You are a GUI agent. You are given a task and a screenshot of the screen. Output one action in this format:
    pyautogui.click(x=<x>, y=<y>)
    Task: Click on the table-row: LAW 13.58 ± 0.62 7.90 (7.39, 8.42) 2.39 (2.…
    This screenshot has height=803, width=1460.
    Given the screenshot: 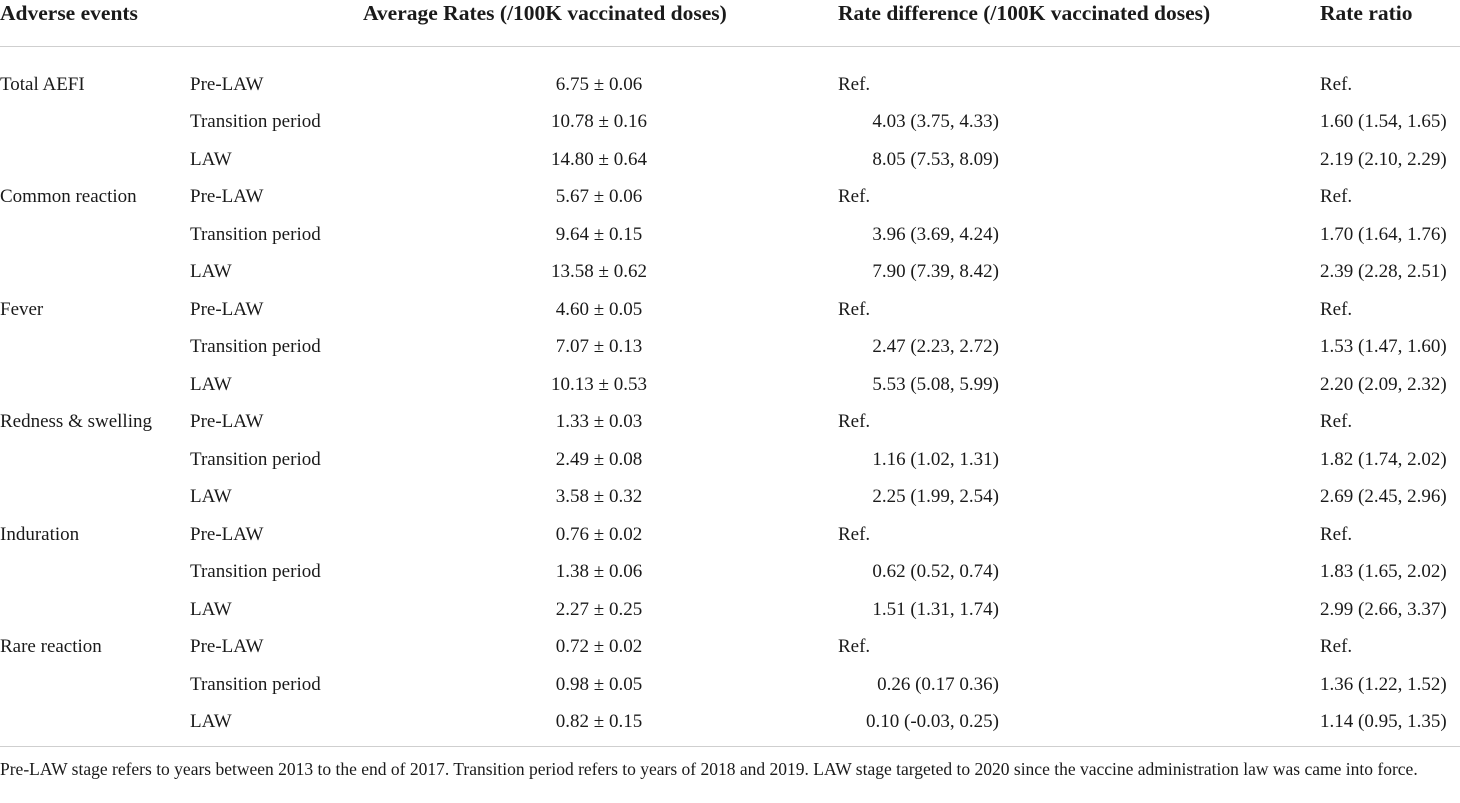 What is the action you would take?
    pyautogui.click(x=730, y=273)
    